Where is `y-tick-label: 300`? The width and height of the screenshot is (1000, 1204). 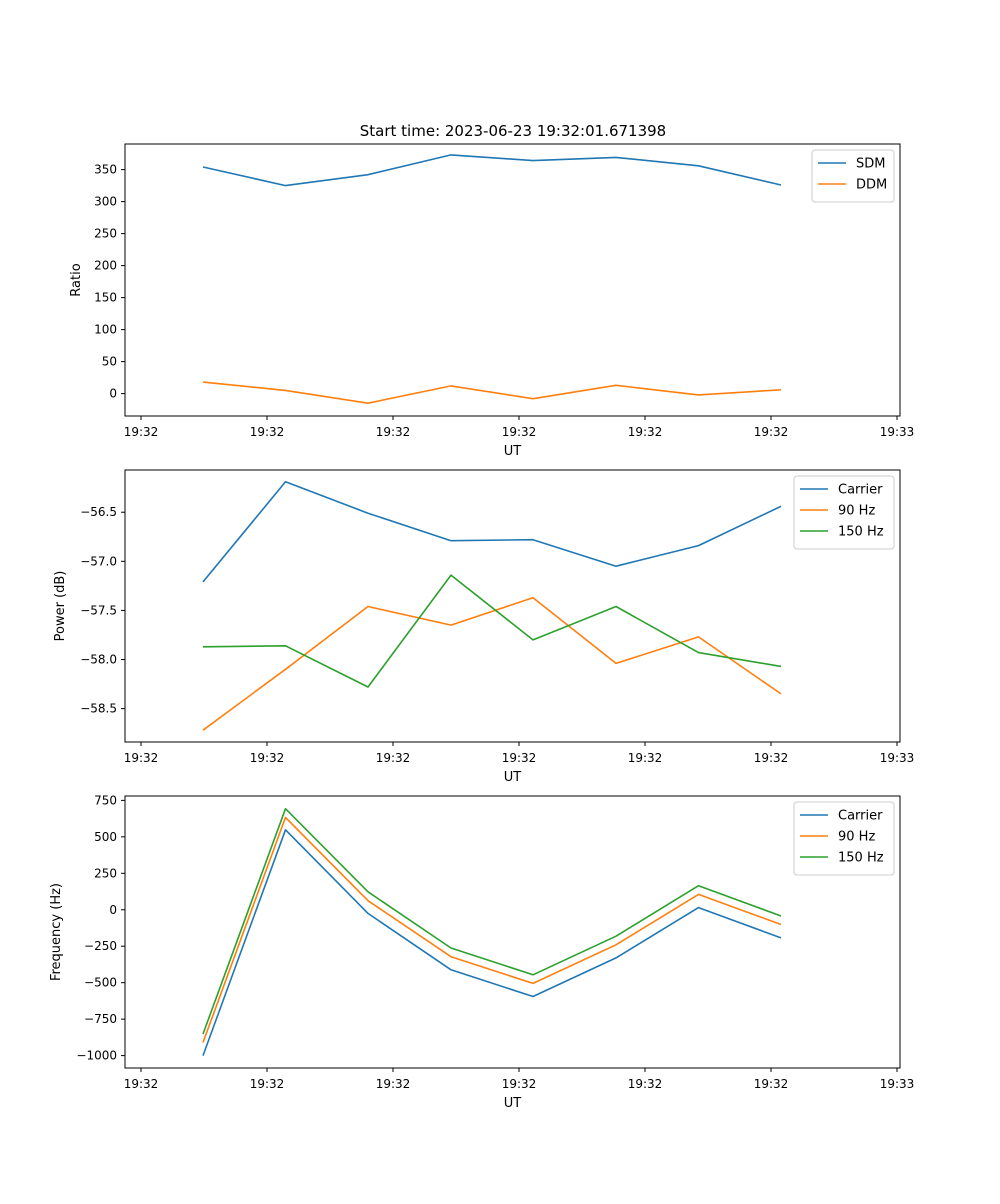 y-tick-label: 300 is located at coordinates (105, 202).